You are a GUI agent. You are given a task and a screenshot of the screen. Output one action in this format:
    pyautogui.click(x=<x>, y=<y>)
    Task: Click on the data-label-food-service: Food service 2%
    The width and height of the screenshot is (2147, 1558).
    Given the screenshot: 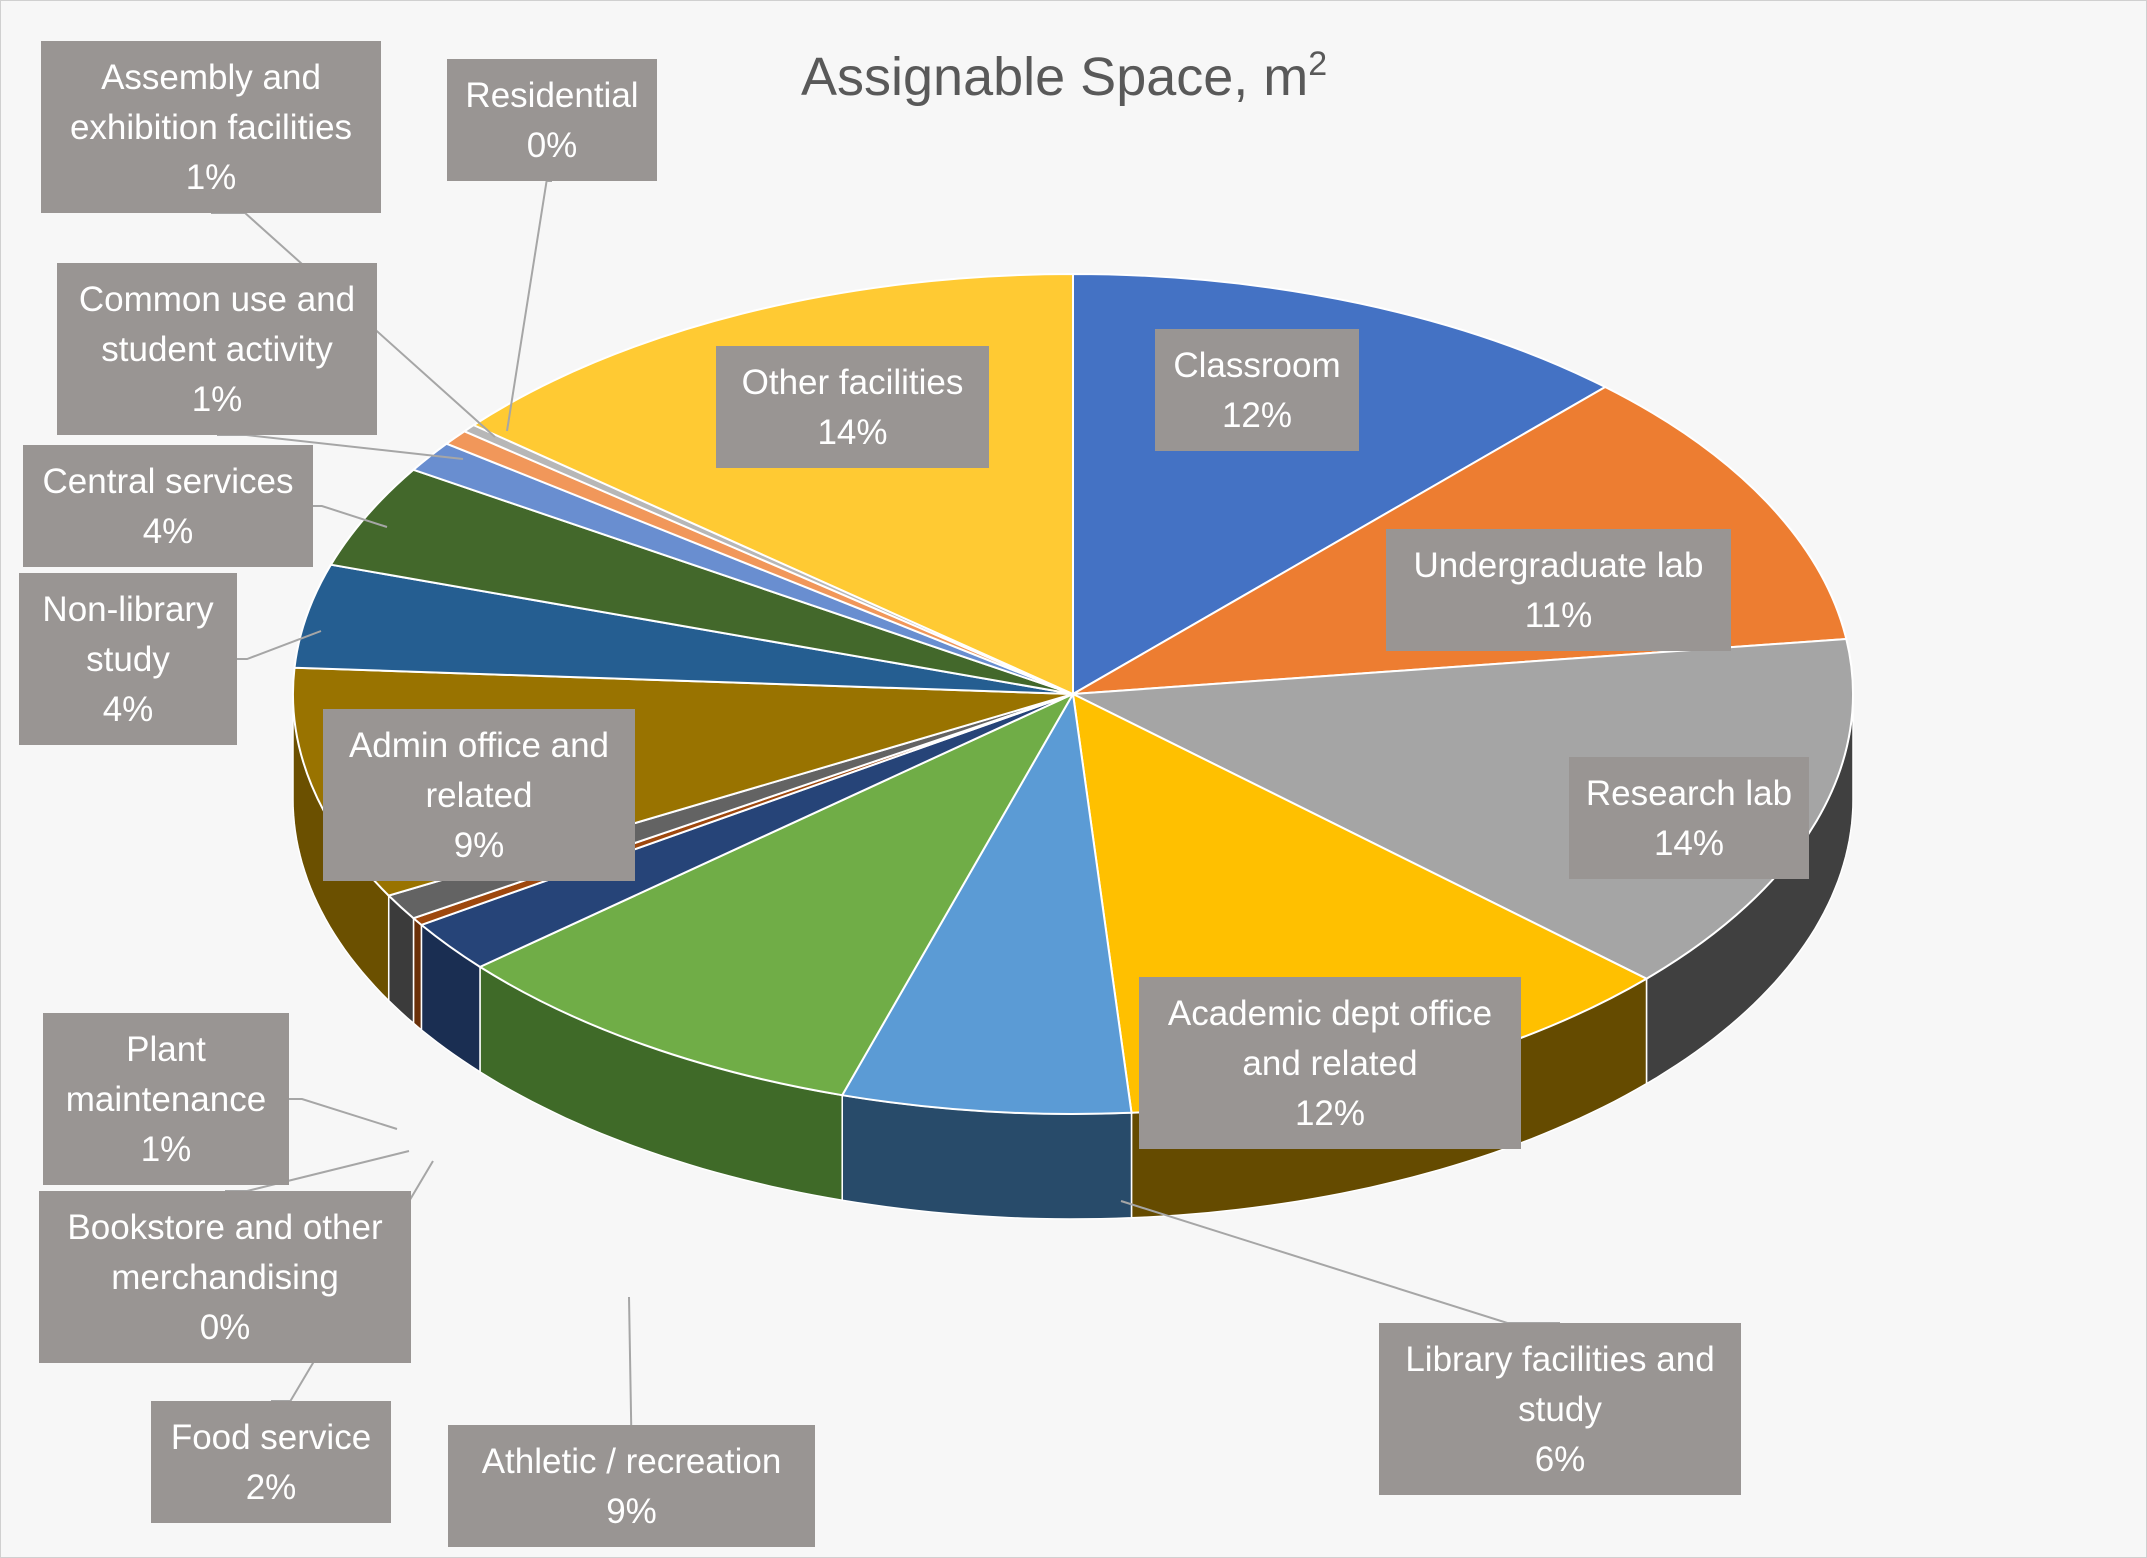 What is the action you would take?
    pyautogui.click(x=271, y=1462)
    